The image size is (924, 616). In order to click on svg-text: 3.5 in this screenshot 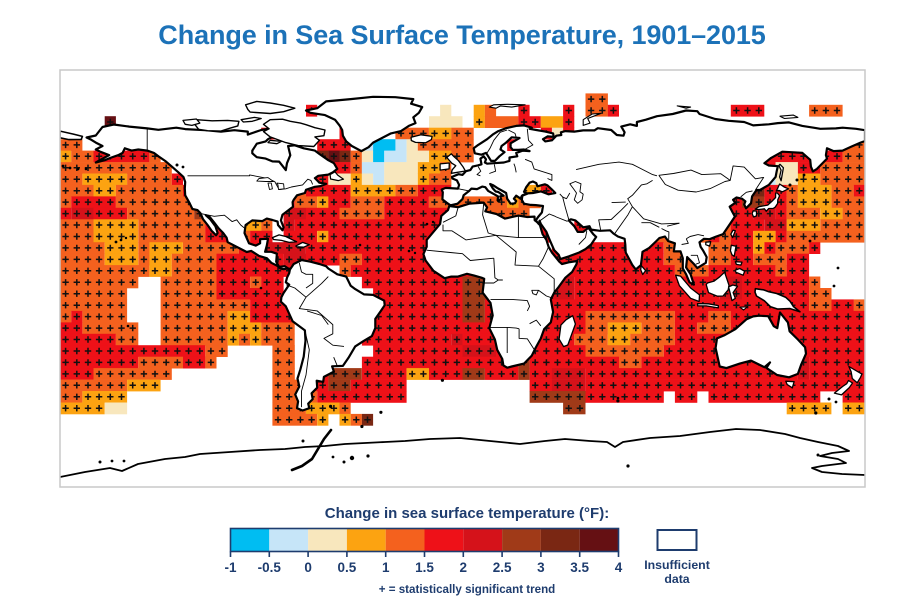, I will do `click(579, 567)`.